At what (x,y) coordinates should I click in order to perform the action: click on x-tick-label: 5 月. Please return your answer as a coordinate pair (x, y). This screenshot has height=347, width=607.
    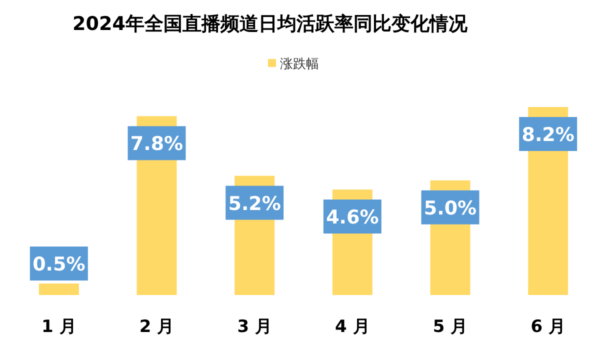
    Looking at the image, I should click on (450, 327).